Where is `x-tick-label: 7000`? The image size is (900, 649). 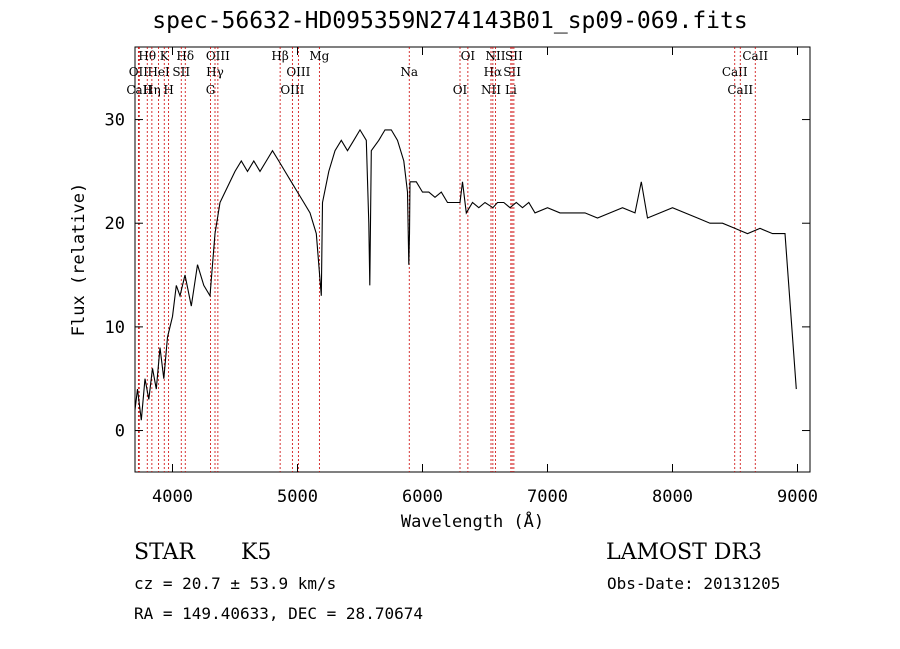
x-tick-label: 7000 is located at coordinates (547, 497).